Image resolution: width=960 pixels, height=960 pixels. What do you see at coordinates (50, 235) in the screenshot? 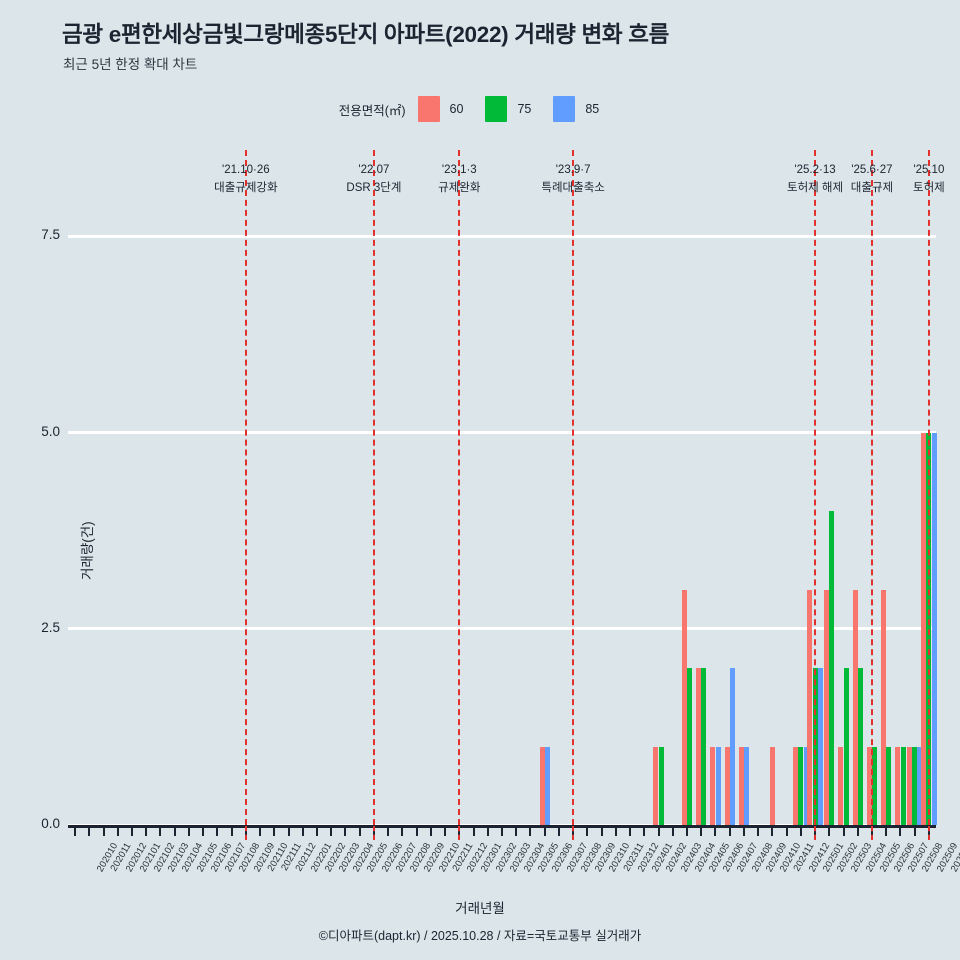
I see `y-tick-label: 7.5` at bounding box center [50, 235].